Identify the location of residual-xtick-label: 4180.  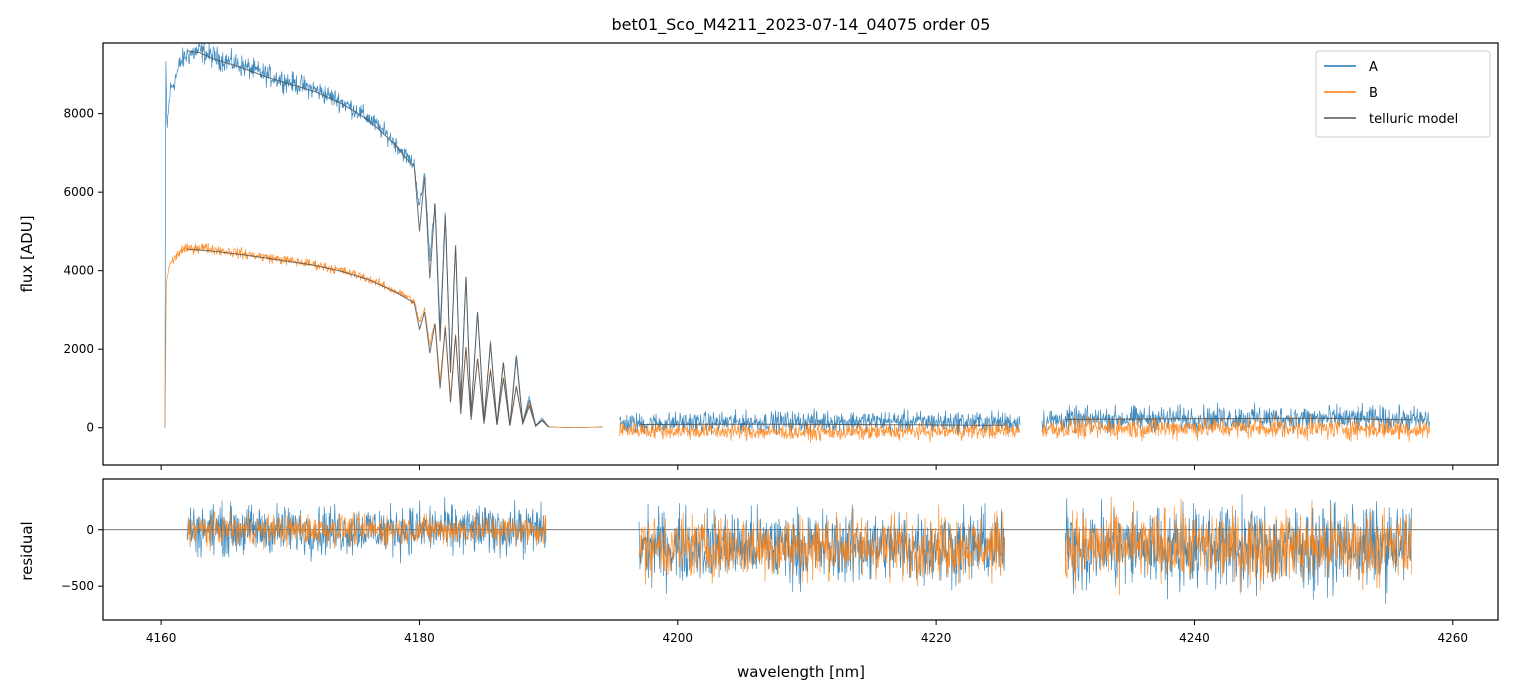
(419, 638).